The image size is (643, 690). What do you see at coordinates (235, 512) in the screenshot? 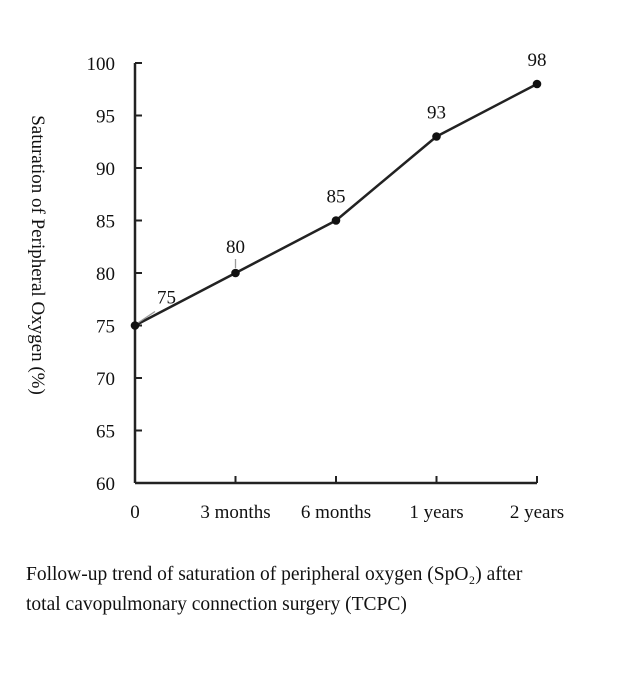
I see `x-tick-label: 3 months` at bounding box center [235, 512].